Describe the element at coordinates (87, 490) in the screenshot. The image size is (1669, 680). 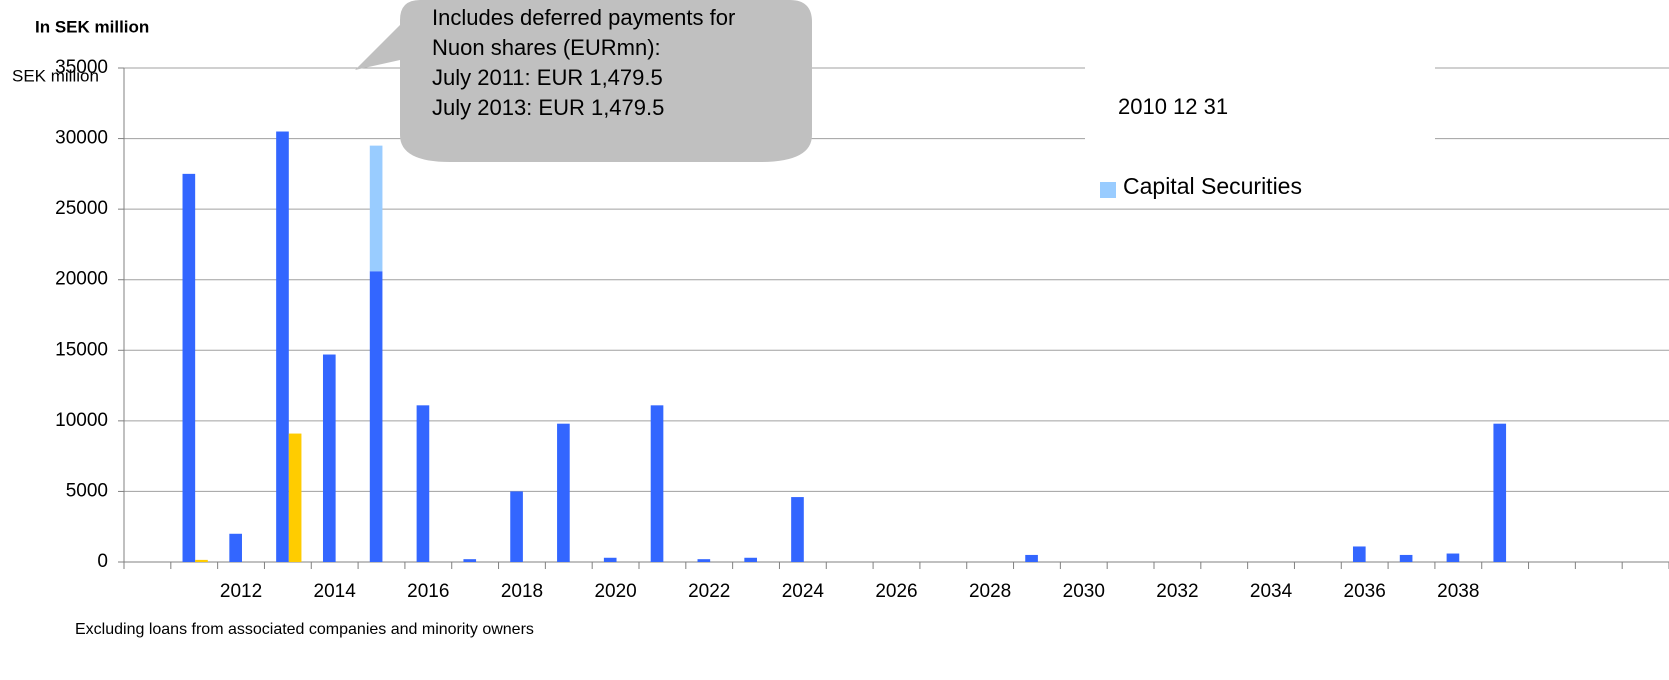
I see `y-tick-label: 5000` at that location.